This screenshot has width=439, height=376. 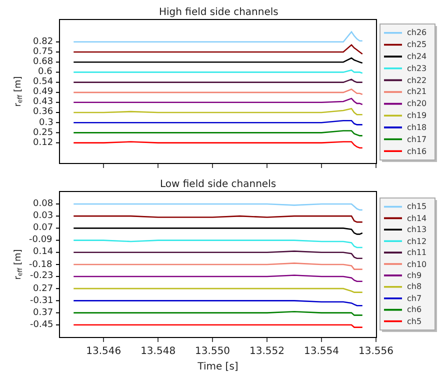 What do you see at coordinates (417, 44) in the screenshot?
I see `legend-label: ch25` at bounding box center [417, 44].